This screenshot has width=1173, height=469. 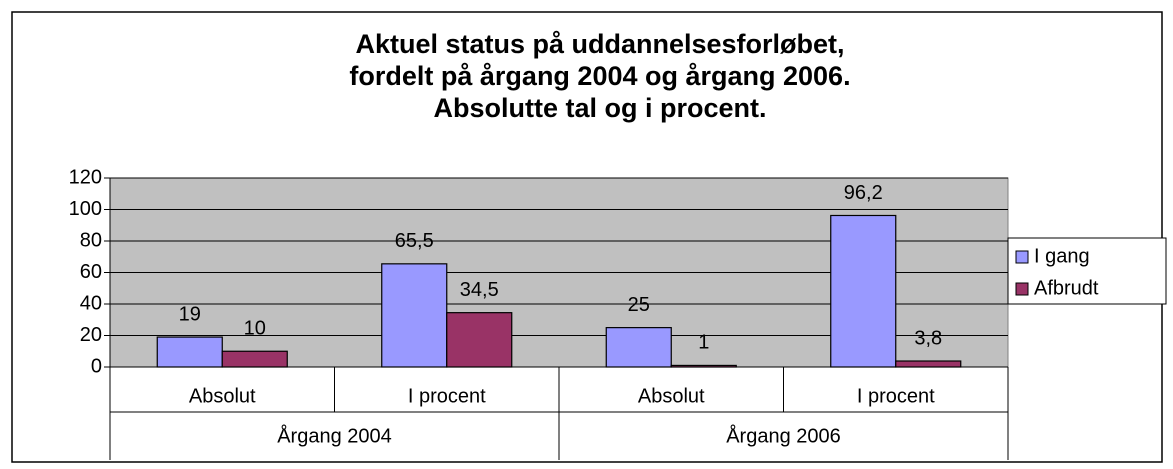 What do you see at coordinates (1066, 288) in the screenshot?
I see `legend-label: Afbrudt` at bounding box center [1066, 288].